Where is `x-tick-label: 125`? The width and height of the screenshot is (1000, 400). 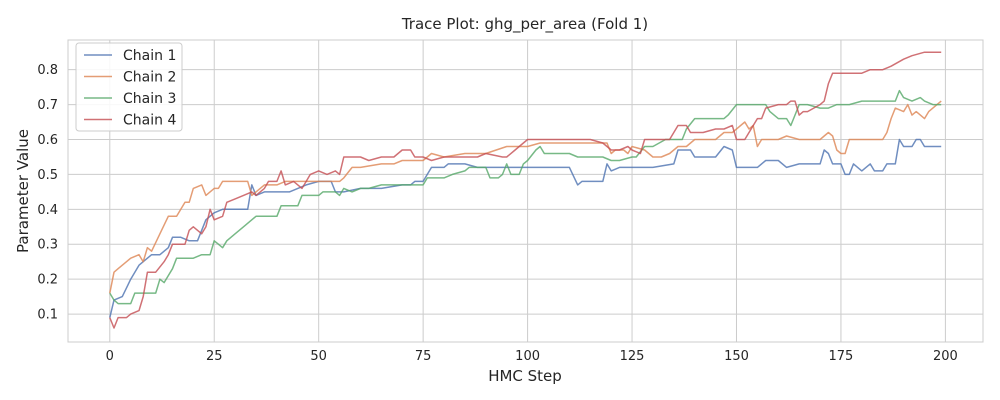
x-tick-label: 125 is located at coordinates (632, 356).